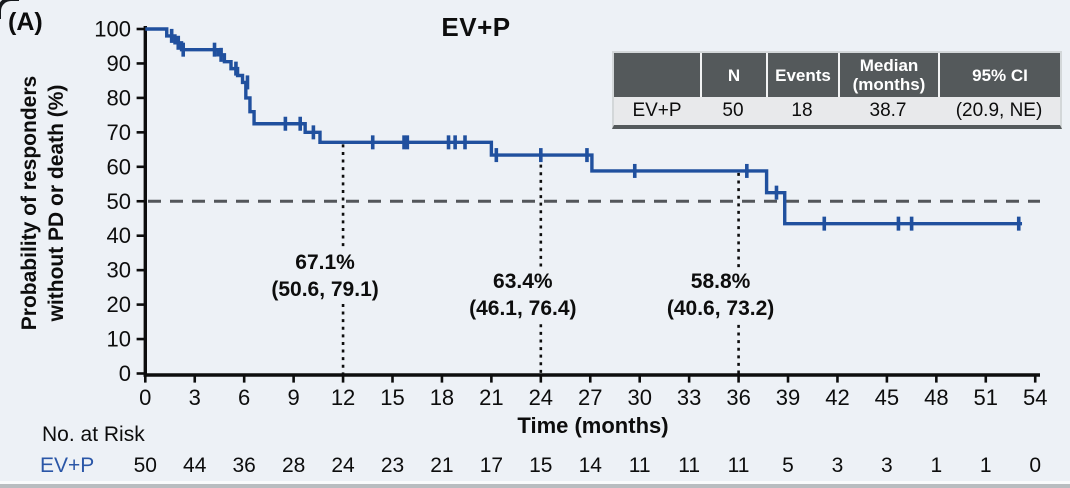 This screenshot has height=488, width=1070. What do you see at coordinates (119, 132) in the screenshot?
I see `svg-text: 70` at bounding box center [119, 132].